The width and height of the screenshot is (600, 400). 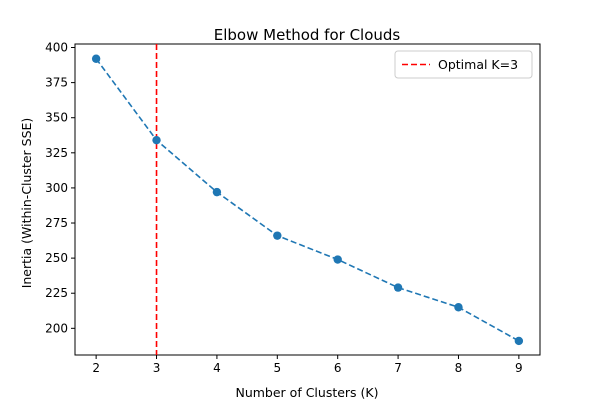 What do you see at coordinates (56, 328) in the screenshot?
I see `y-tick-label: 200` at bounding box center [56, 328].